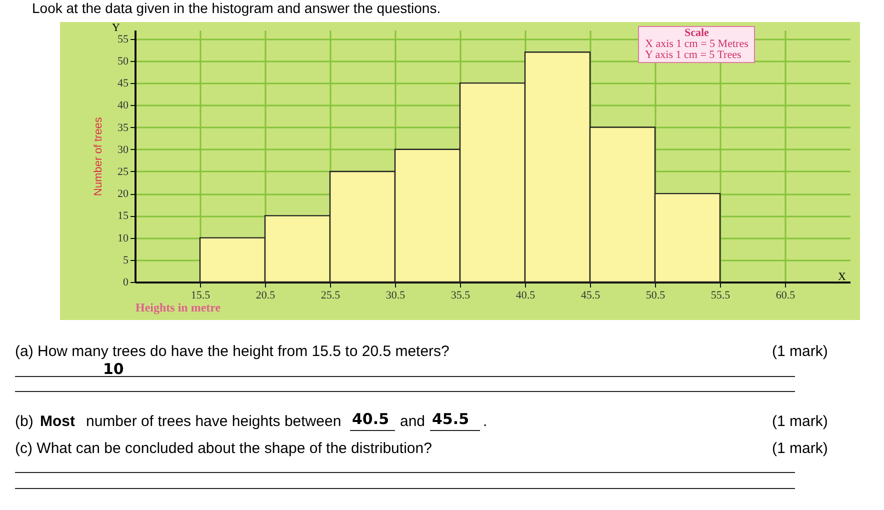 The width and height of the screenshot is (884, 510). What do you see at coordinates (24, 421) in the screenshot?
I see `text: (b)` at bounding box center [24, 421].